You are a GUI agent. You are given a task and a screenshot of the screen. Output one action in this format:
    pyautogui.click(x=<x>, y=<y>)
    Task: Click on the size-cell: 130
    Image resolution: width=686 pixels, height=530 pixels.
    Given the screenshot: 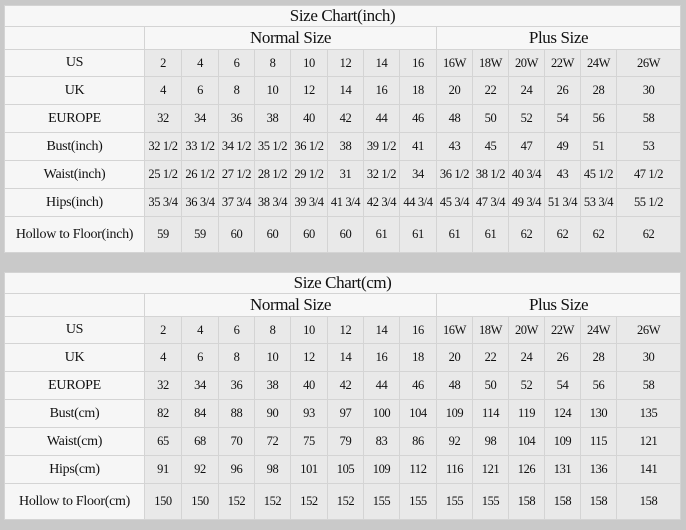 What is the action you would take?
    pyautogui.click(x=598, y=413)
    